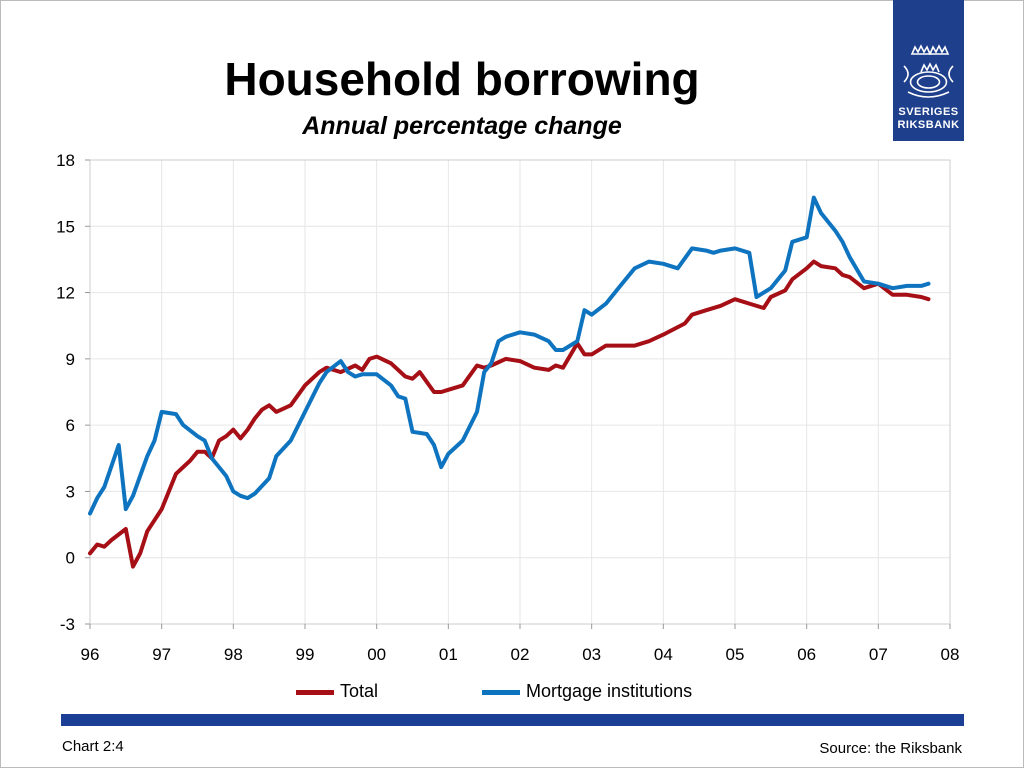  What do you see at coordinates (93, 746) in the screenshot?
I see `chart-number: Chart 2:4` at bounding box center [93, 746].